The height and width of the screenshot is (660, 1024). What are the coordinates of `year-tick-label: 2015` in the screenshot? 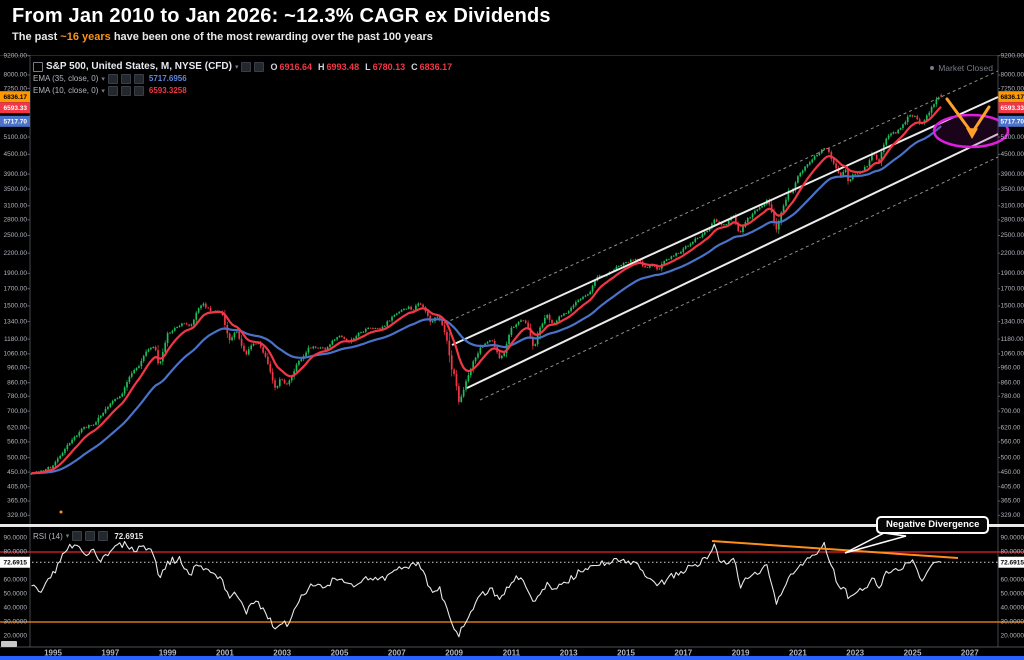 It's located at (626, 653).